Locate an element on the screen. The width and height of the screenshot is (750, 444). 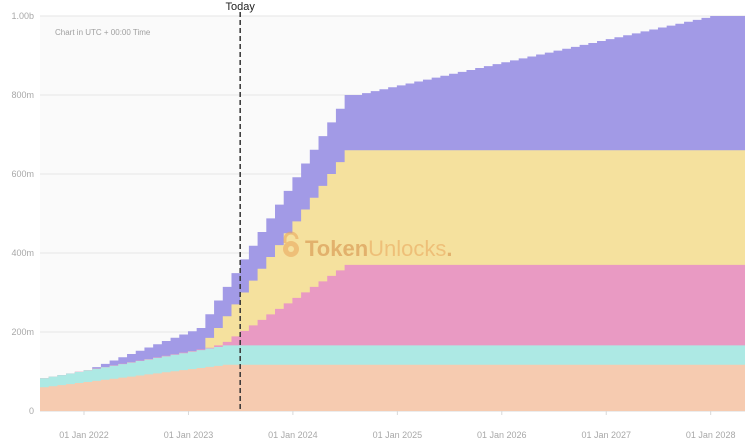
x-tick-label: 01 Jan 2024 is located at coordinates (293, 435).